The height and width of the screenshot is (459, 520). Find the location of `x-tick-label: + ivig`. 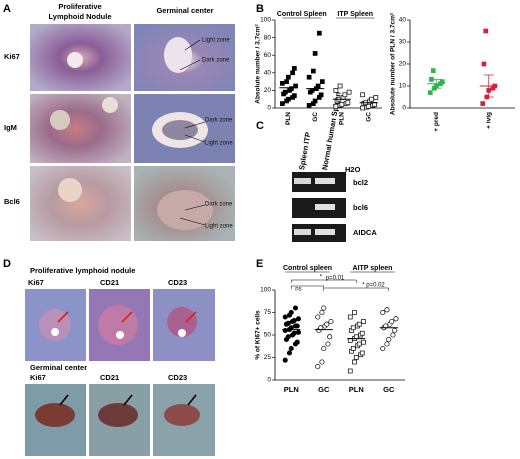

x-tick-label: + ivig is located at coordinates (488, 120).